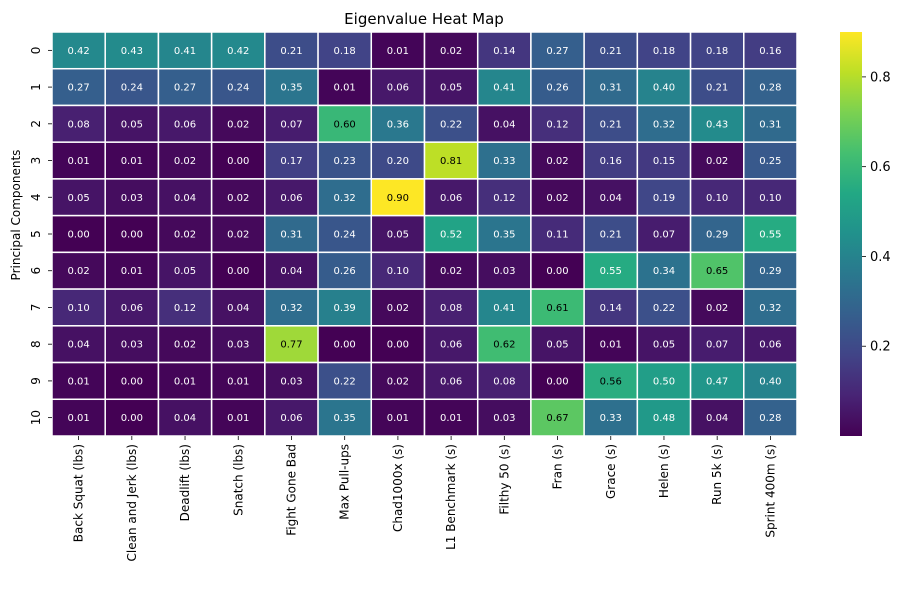 The height and width of the screenshot is (590, 902). What do you see at coordinates (238, 480) in the screenshot?
I see `x-tick-label: Snatch (lbs)` at bounding box center [238, 480].